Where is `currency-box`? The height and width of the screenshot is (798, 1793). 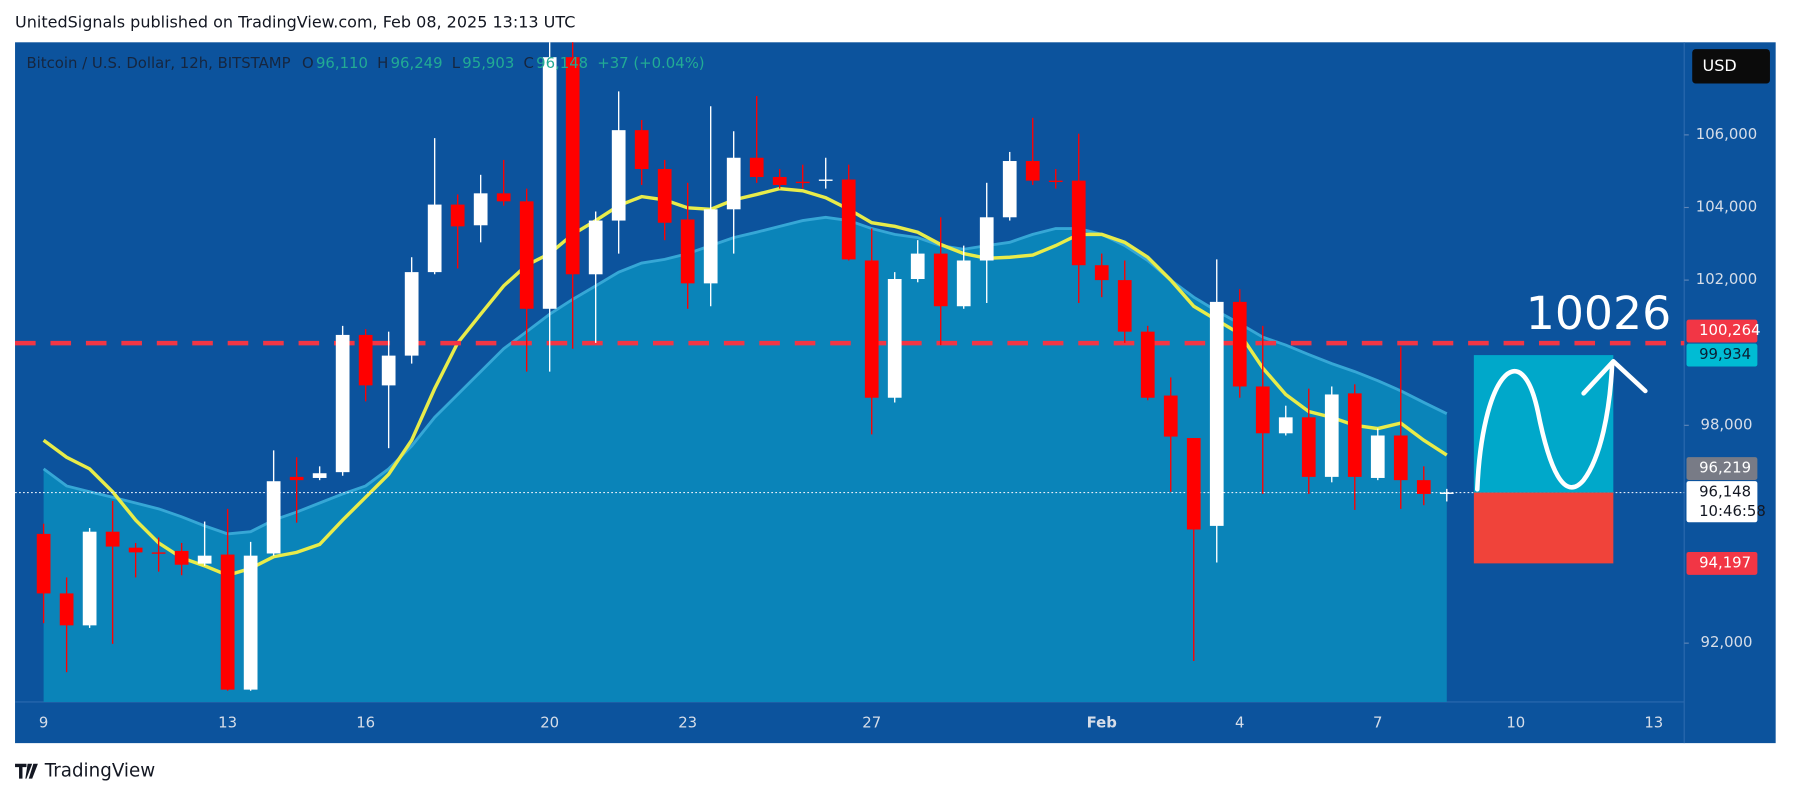 currency-box is located at coordinates (1731, 66).